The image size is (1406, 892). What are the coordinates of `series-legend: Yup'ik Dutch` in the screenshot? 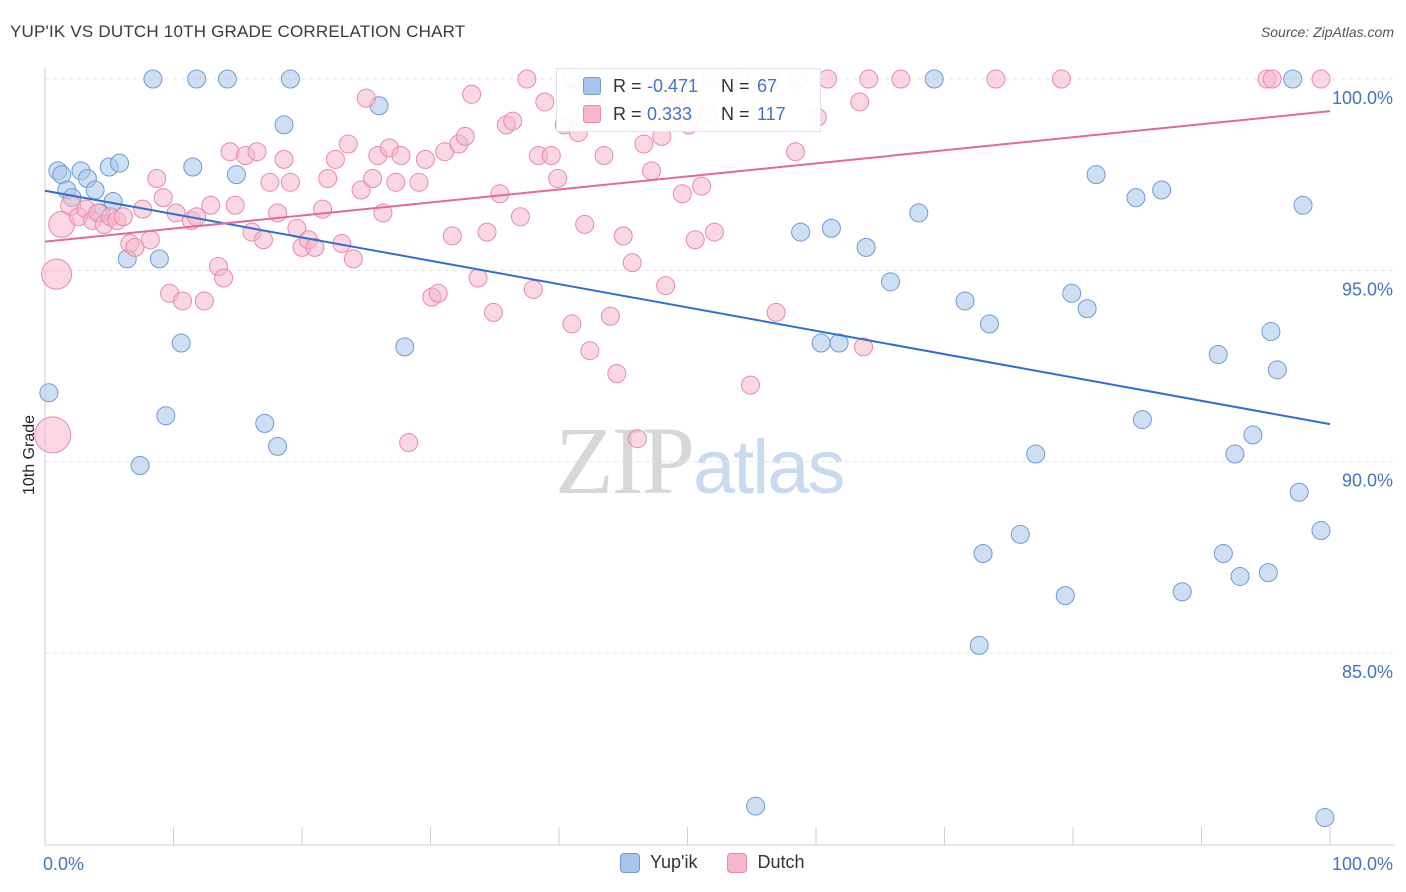 It's located at (727, 862).